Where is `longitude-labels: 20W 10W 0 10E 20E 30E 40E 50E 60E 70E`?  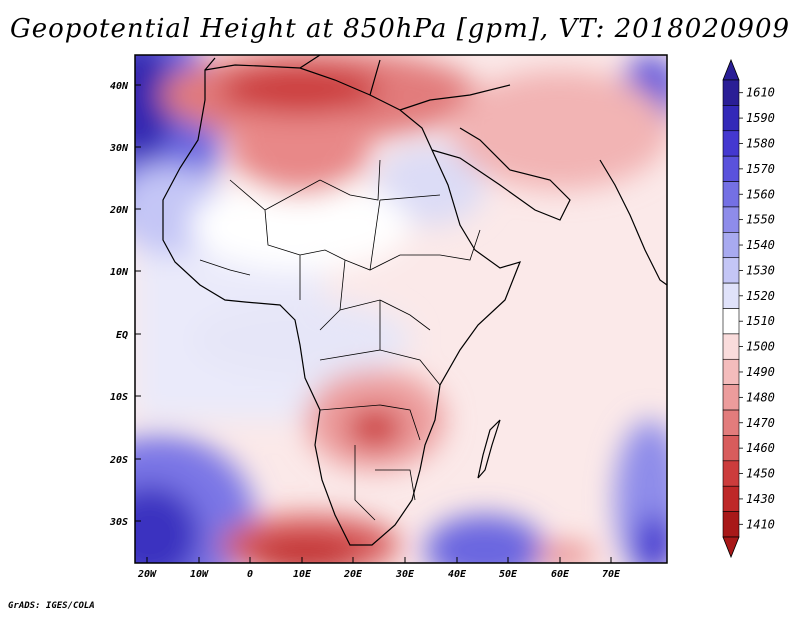 longitude-labels: 20W 10W 0 10E 20E 30E 40E 50E 60E 70E is located at coordinates (379, 574).